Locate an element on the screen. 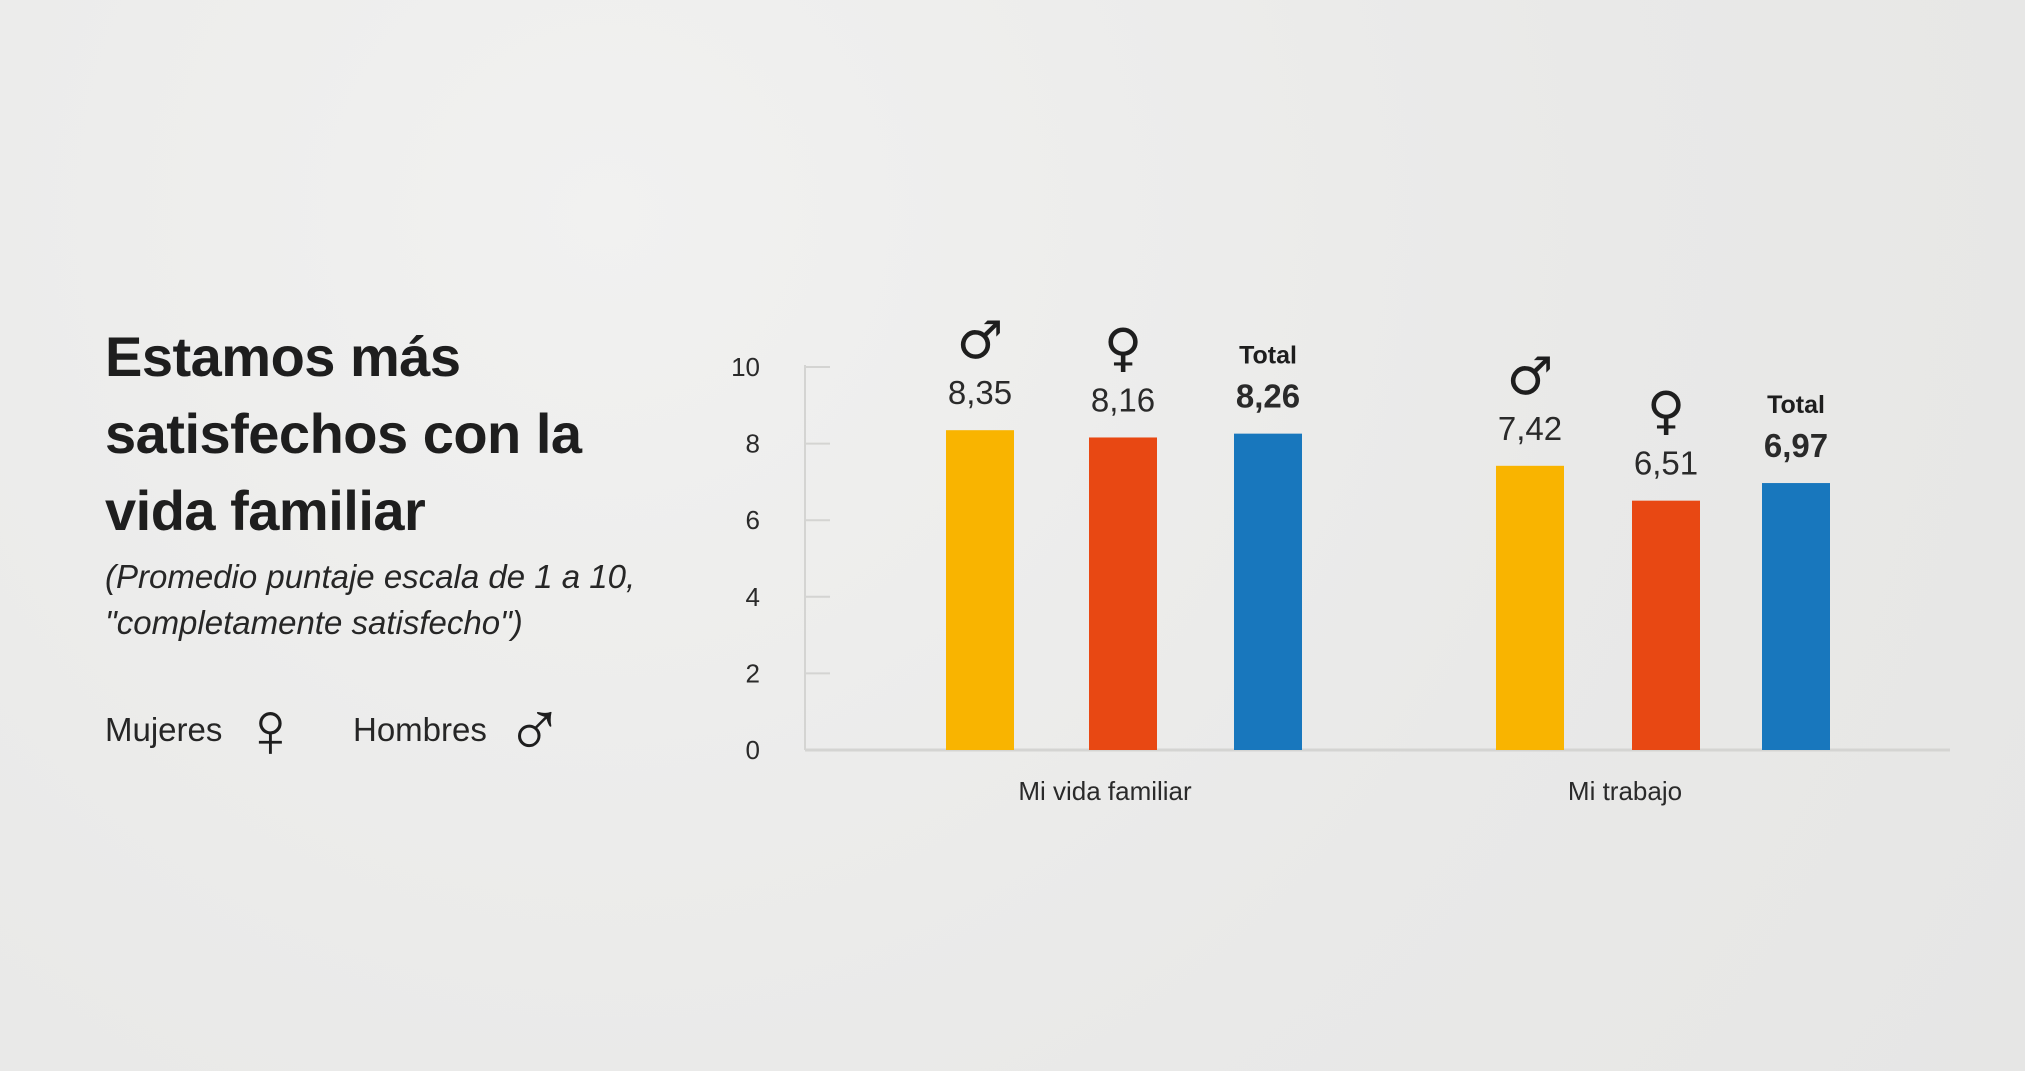 This screenshot has width=2025, height=1071. y-tick-label: 6 is located at coordinates (753, 520).